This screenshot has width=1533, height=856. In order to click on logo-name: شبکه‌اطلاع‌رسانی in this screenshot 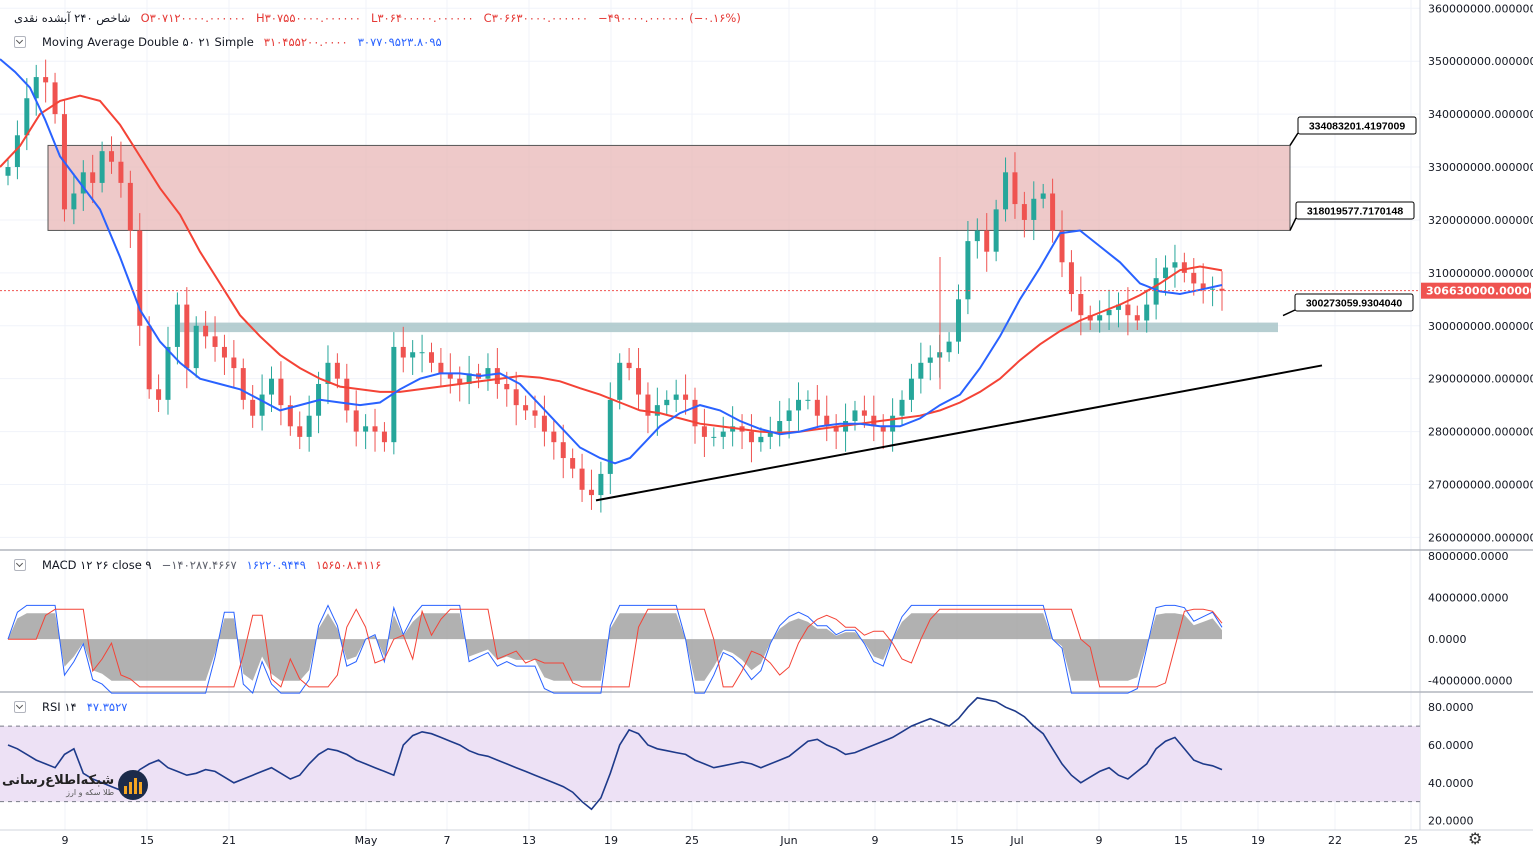, I will do `click(58, 780)`.